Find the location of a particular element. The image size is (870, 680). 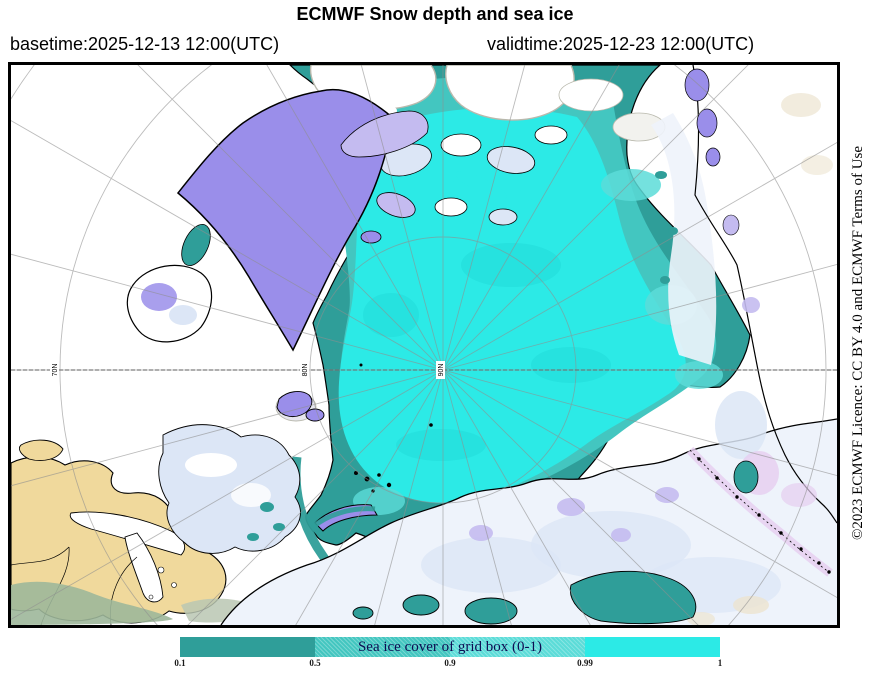

basetime-label: basetime:2025-12-13 12:00(UTC) is located at coordinates (145, 44).